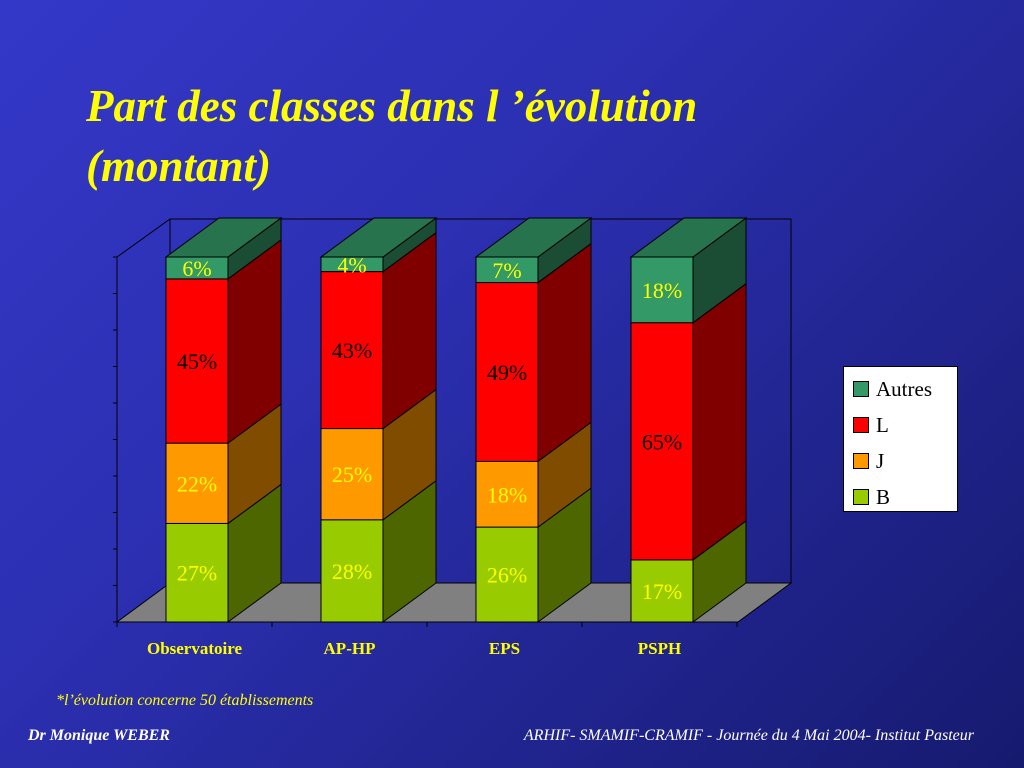  I want to click on bar-segment-autres-psph, so click(662, 290).